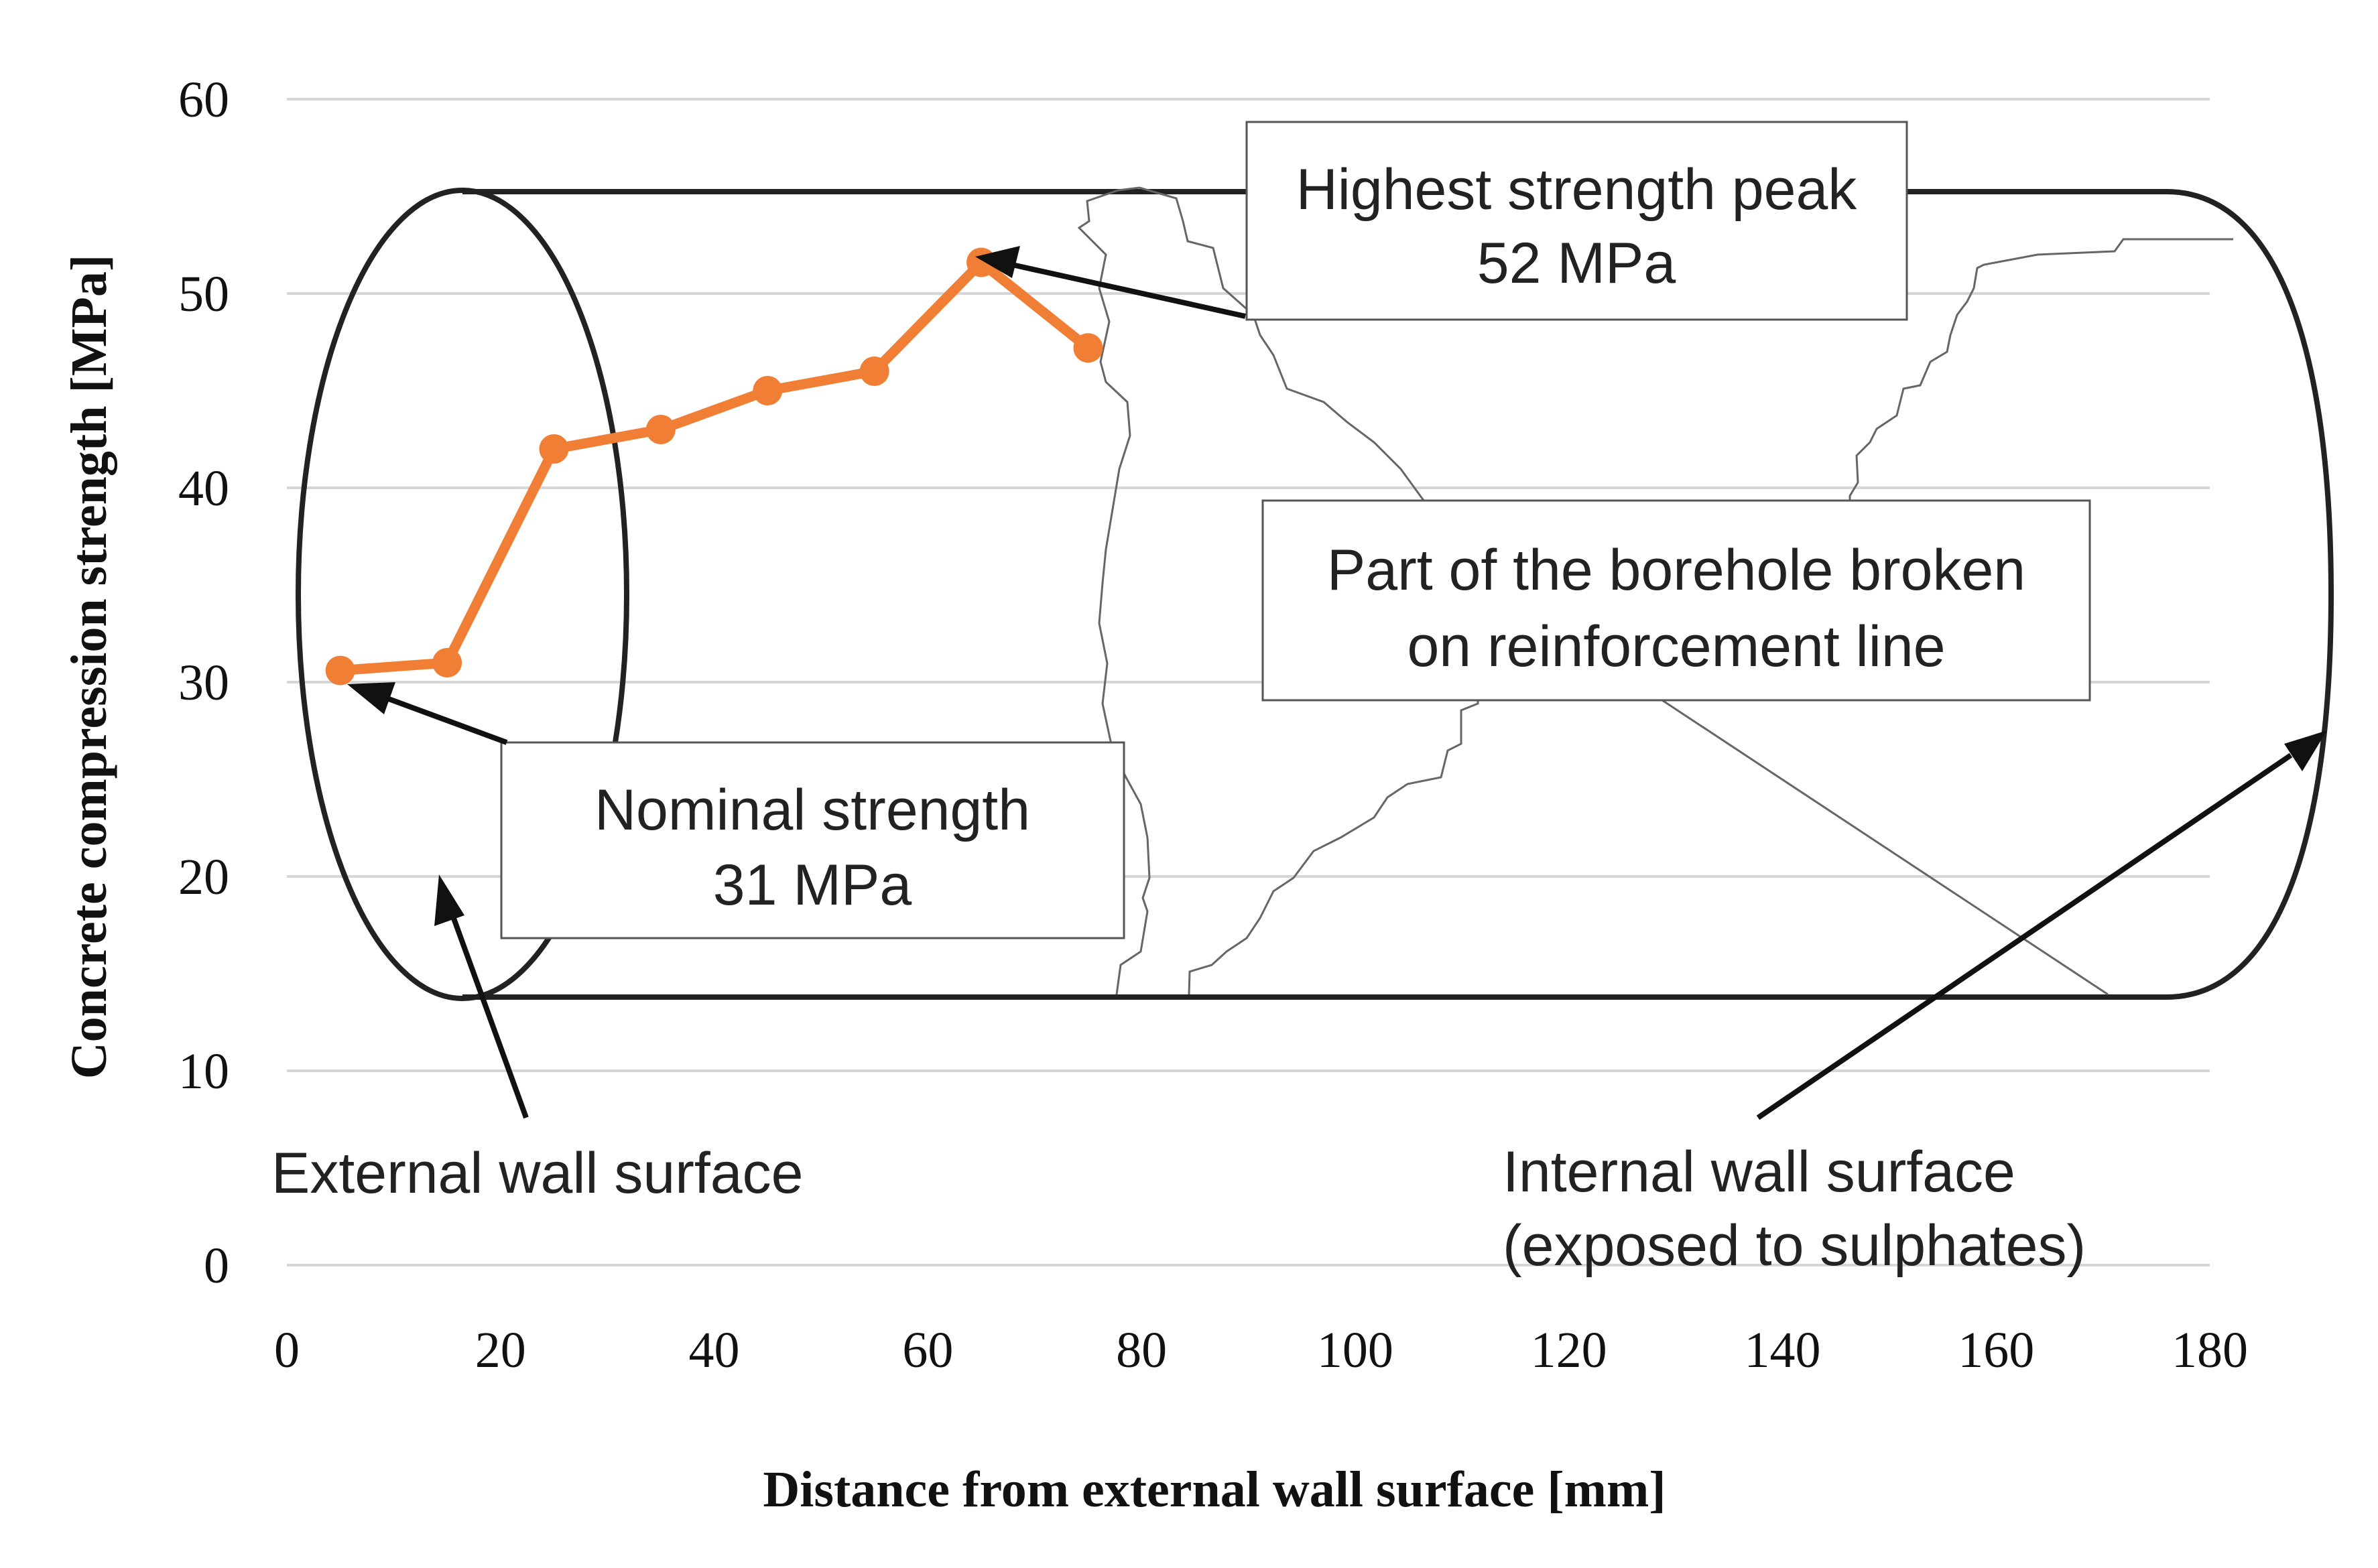 The height and width of the screenshot is (1568, 2378). I want to click on x-axis-ticks: 0 20 40 60 80 100 120 140 160 180, so click(1261, 1350).